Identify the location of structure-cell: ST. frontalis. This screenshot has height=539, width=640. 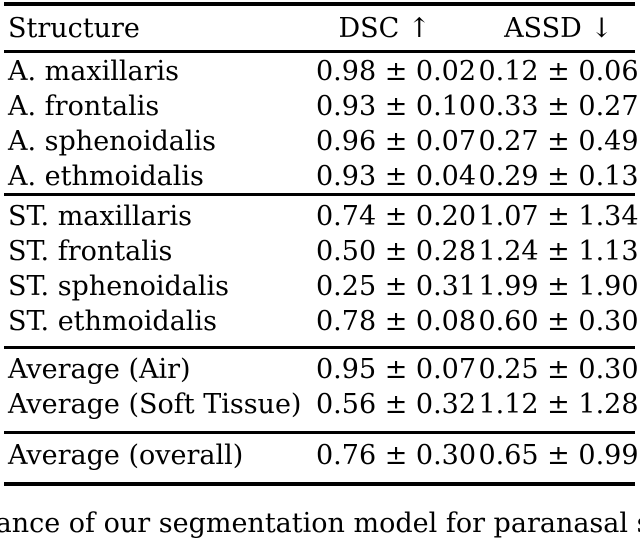
(90, 251).